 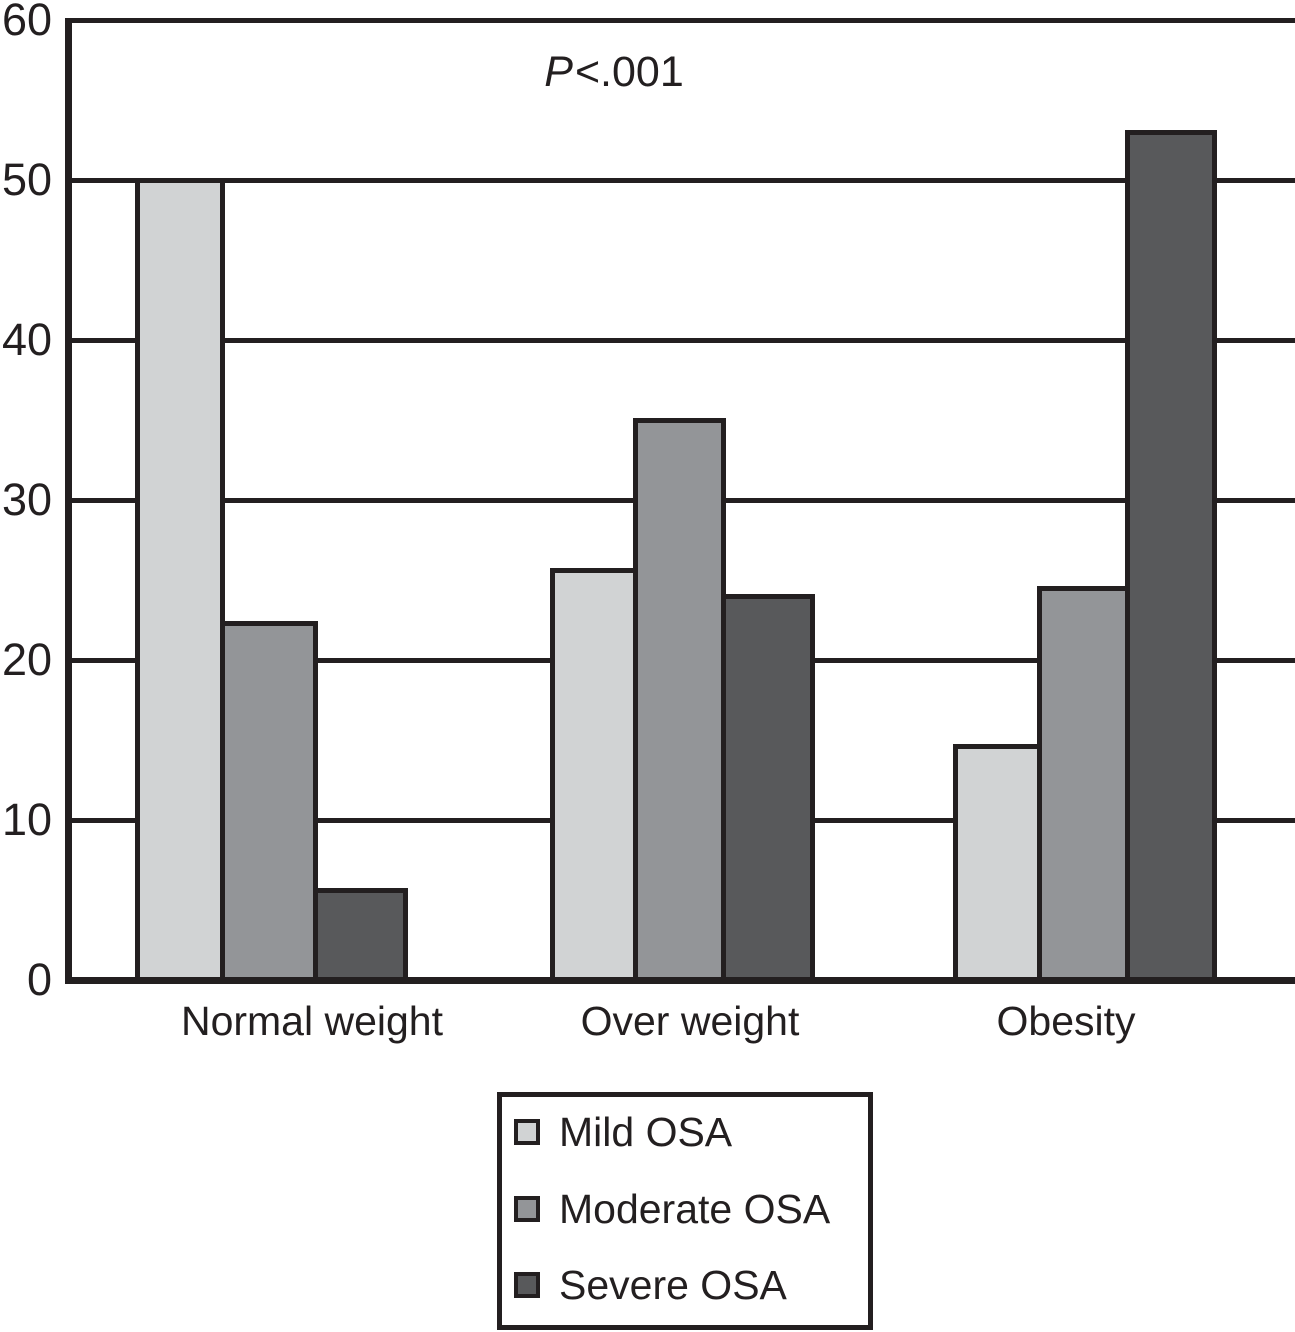 I want to click on legend-label-mild-osa: Mild OSA, so click(x=646, y=1132).